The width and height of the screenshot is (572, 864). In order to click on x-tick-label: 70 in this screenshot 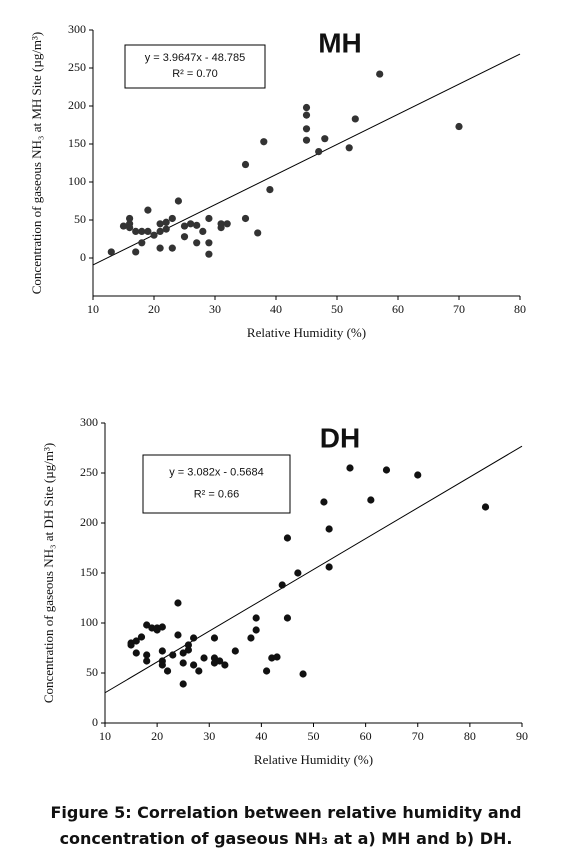, I will do `click(418, 736)`.